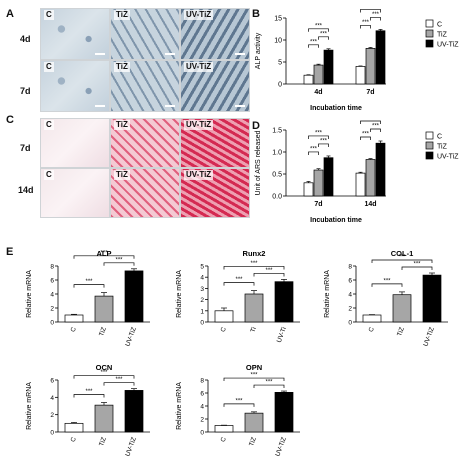 Image resolution: width=474 pixels, height=473 pixels. What do you see at coordinates (256, 126) in the screenshot?
I see `panel-letter-d: D` at bounding box center [256, 126].